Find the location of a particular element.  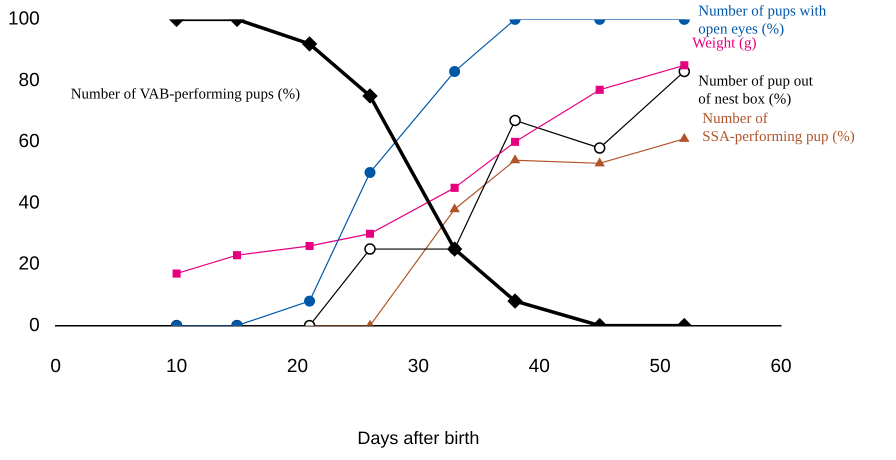

y-tick-label: 20 is located at coordinates (29, 264).